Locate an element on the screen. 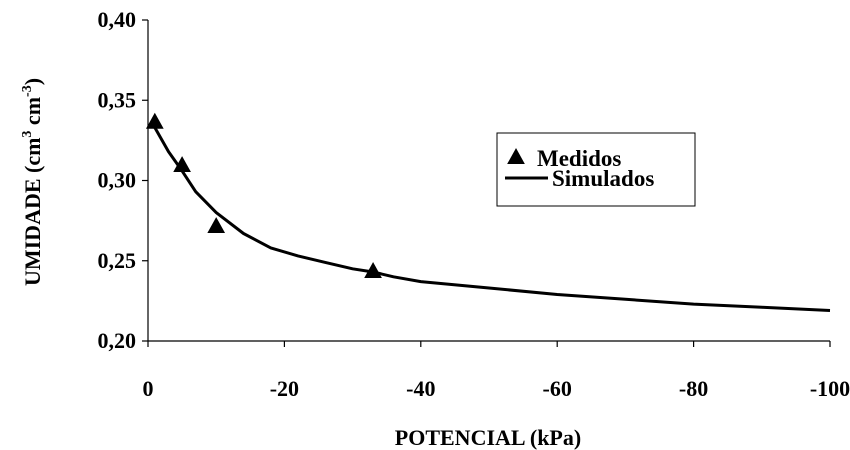  legend-triangle-icon is located at coordinates (516, 156).